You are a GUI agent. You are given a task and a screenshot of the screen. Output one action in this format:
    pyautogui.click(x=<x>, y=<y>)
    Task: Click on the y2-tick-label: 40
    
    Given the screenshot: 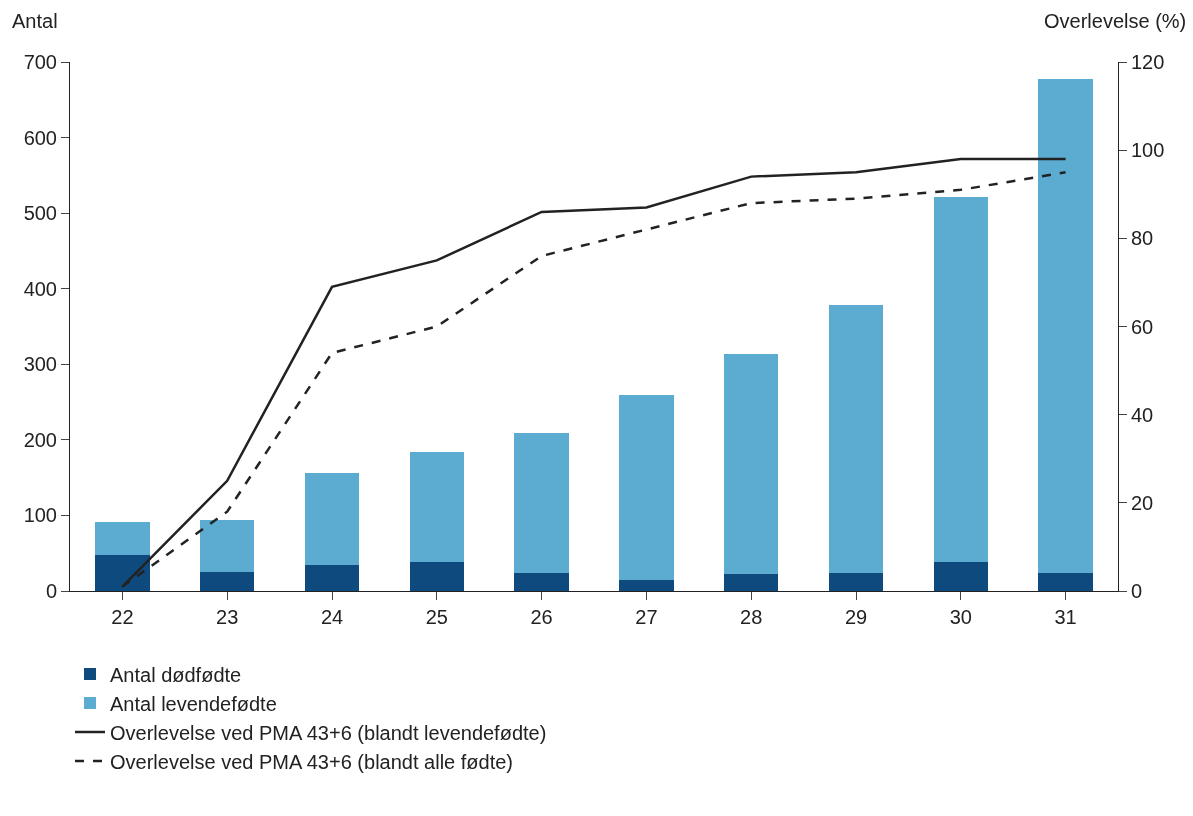 What is the action you would take?
    pyautogui.click(x=1142, y=414)
    